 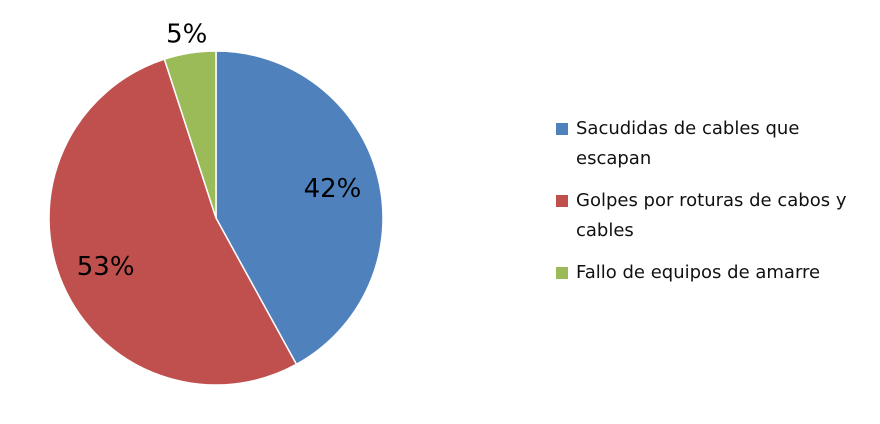 I want to click on legend-label: Golpes por roturas de cabos y cables, so click(x=711, y=215).